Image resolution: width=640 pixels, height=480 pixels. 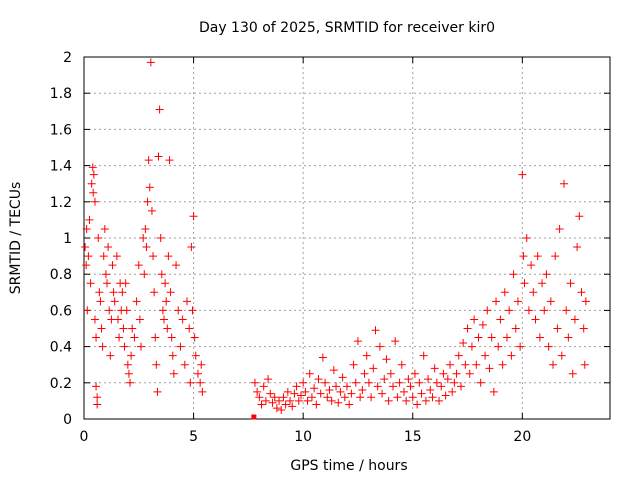 I want to click on y-tick-label: 2, so click(x=67, y=58).